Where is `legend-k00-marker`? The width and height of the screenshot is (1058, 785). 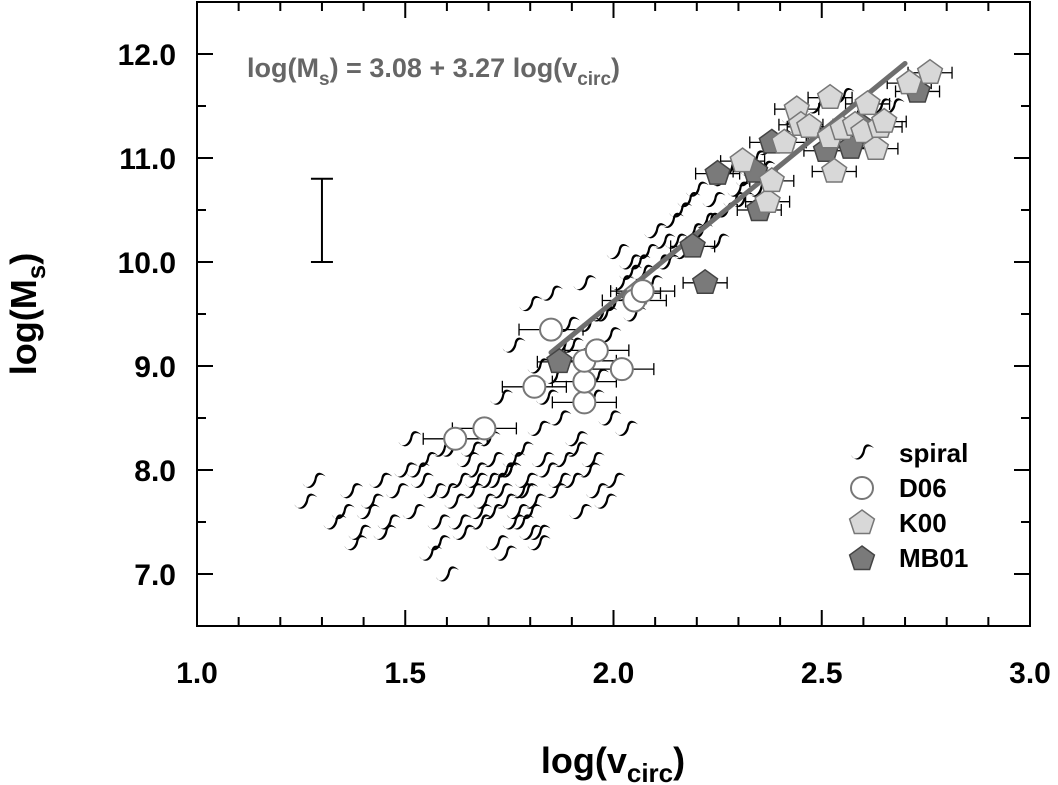
legend-k00-marker is located at coordinates (862, 522).